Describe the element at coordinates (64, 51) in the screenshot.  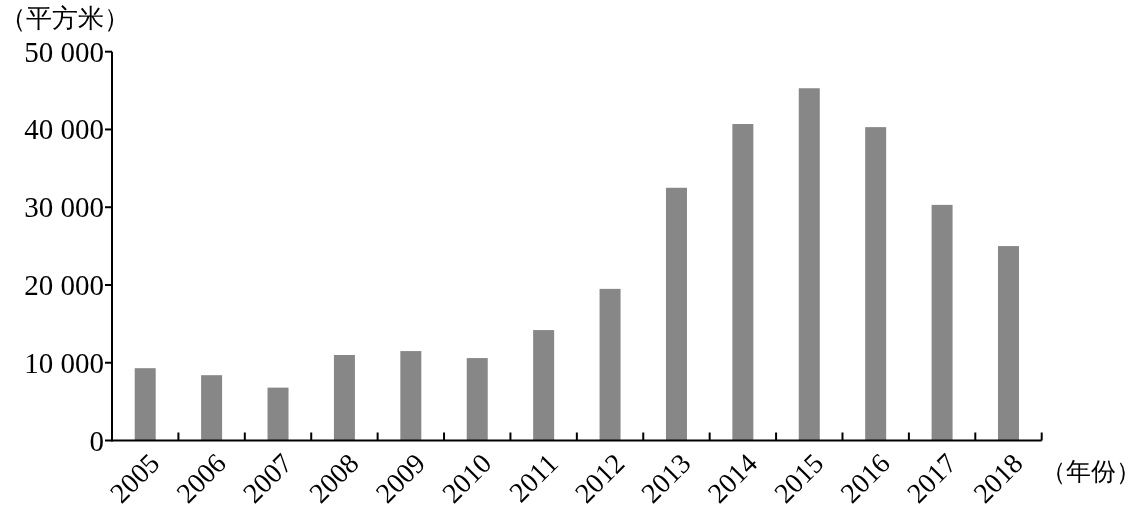
I see `y-tick-label: 50 000` at that location.